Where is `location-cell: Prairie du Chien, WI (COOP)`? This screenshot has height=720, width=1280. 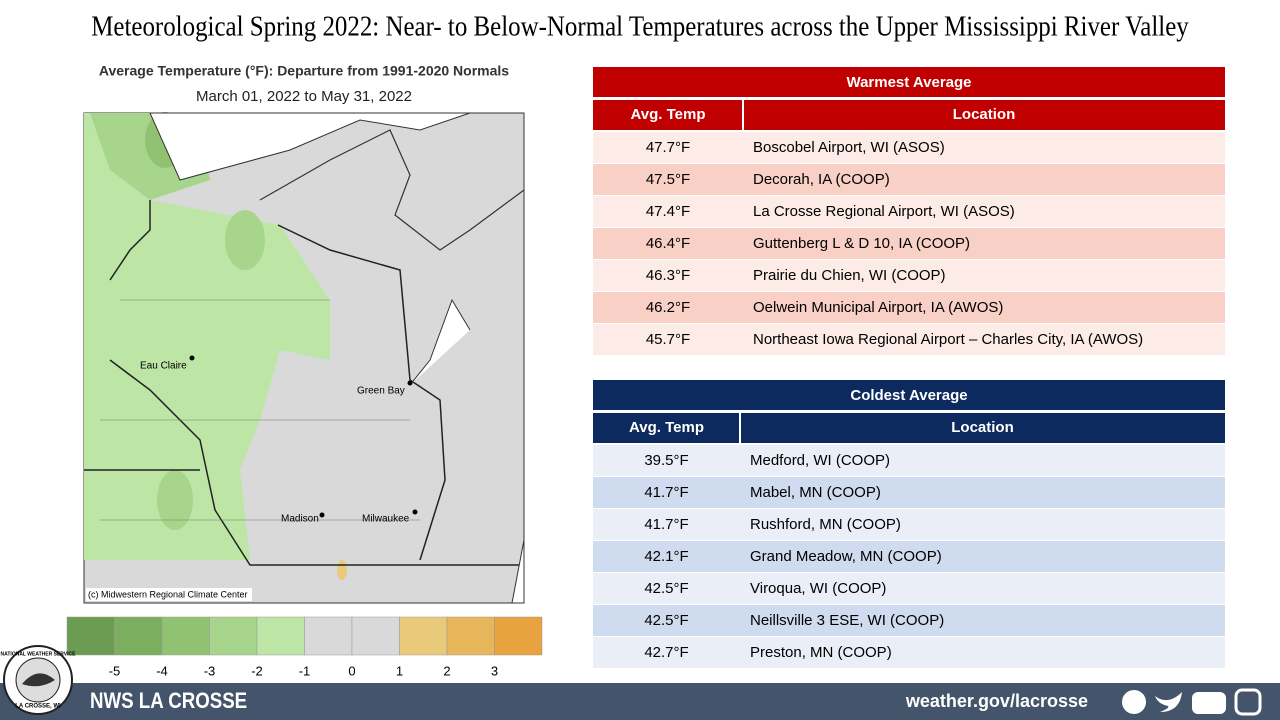 location-cell: Prairie du Chien, WI (COOP) is located at coordinates (849, 275).